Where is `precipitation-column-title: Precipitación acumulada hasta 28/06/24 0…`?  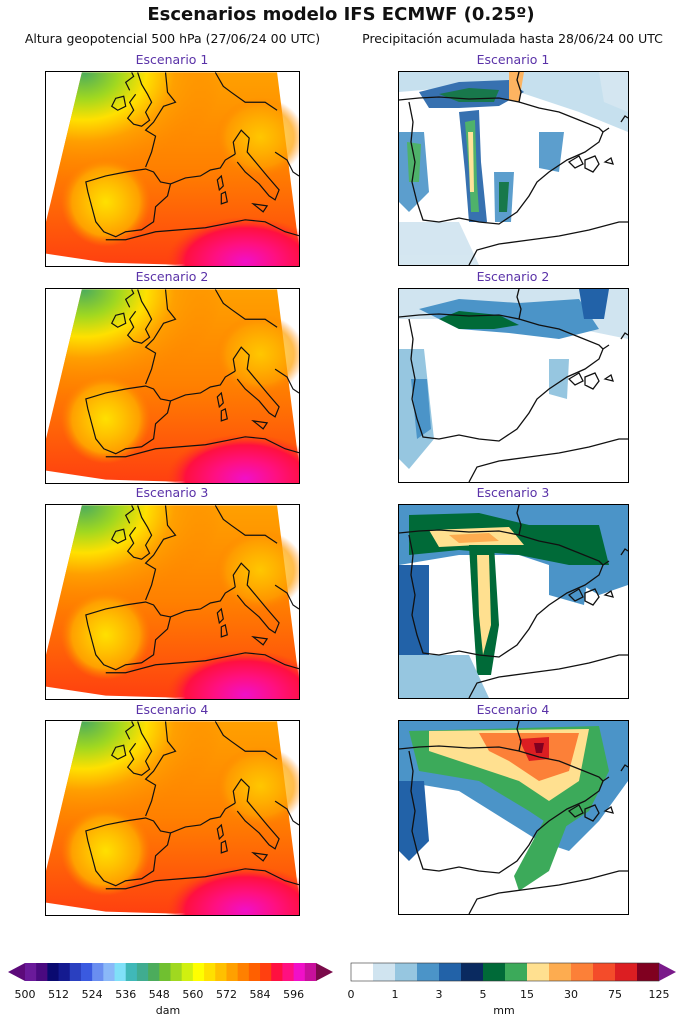 precipitation-column-title: Precipitación acumulada hasta 28/06/24 0… is located at coordinates (512, 38).